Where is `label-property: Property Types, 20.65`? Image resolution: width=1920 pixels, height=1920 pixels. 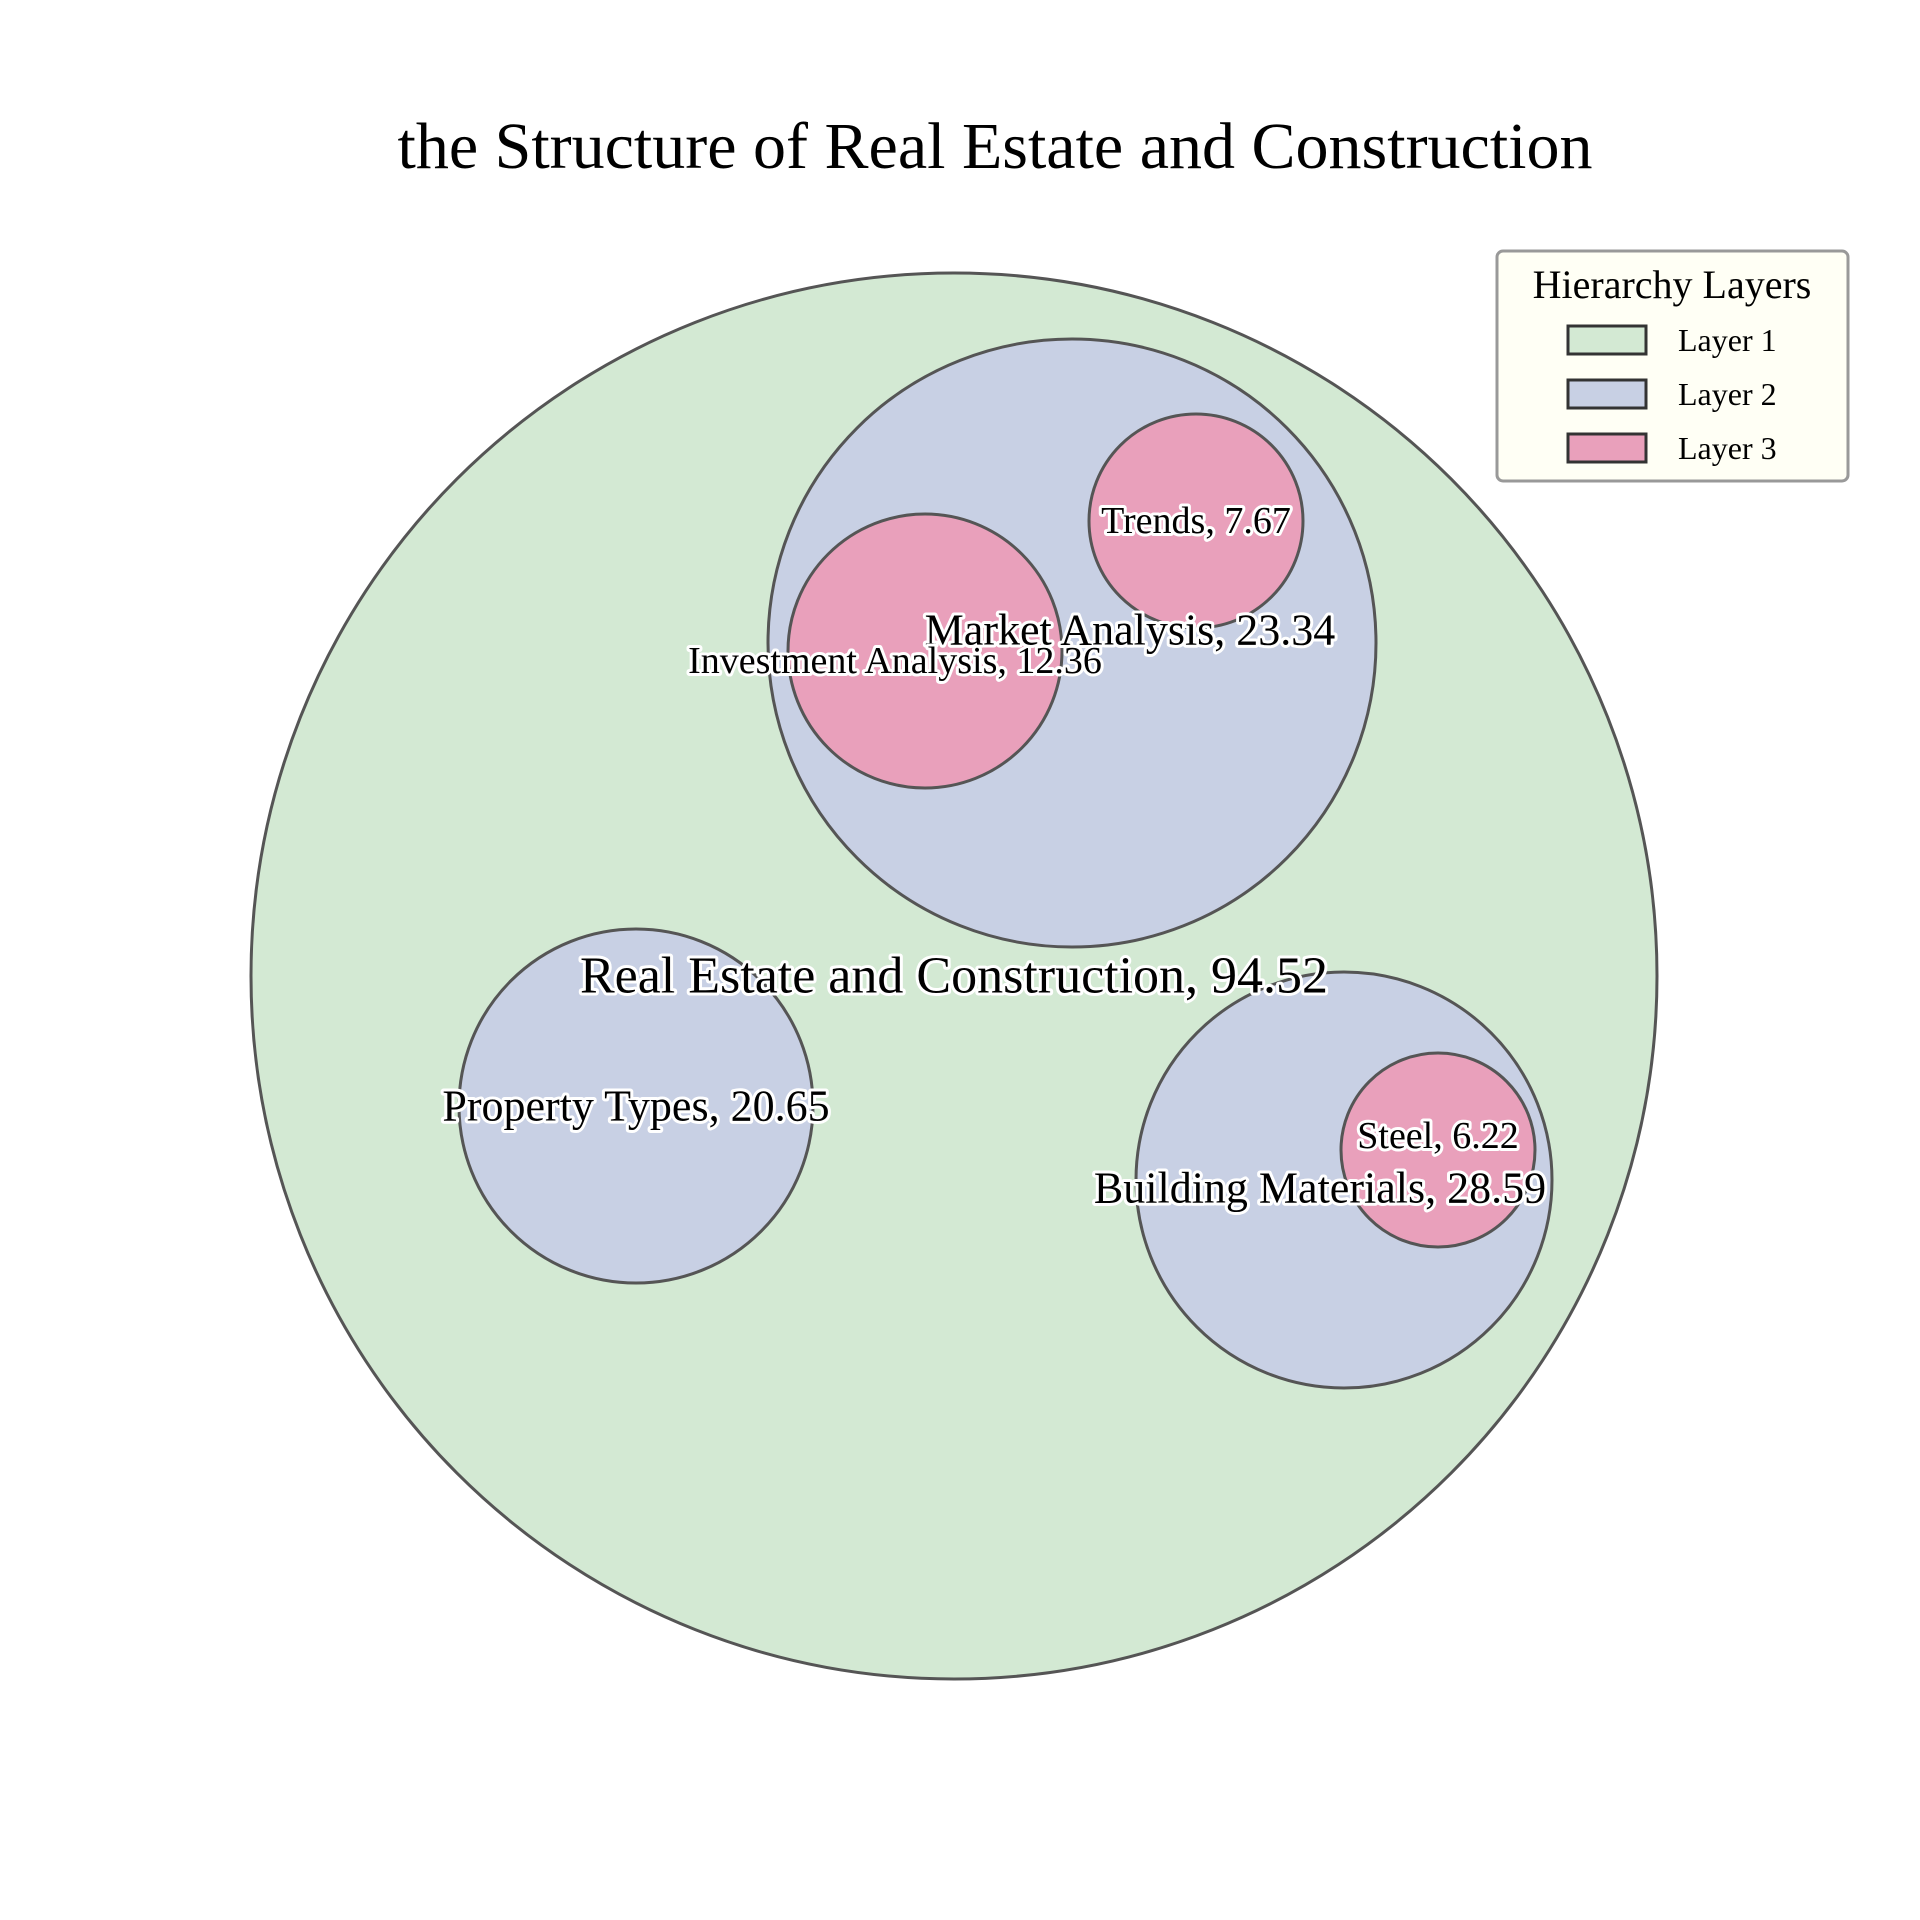
label-property: Property Types, 20.65 is located at coordinates (635, 1106).